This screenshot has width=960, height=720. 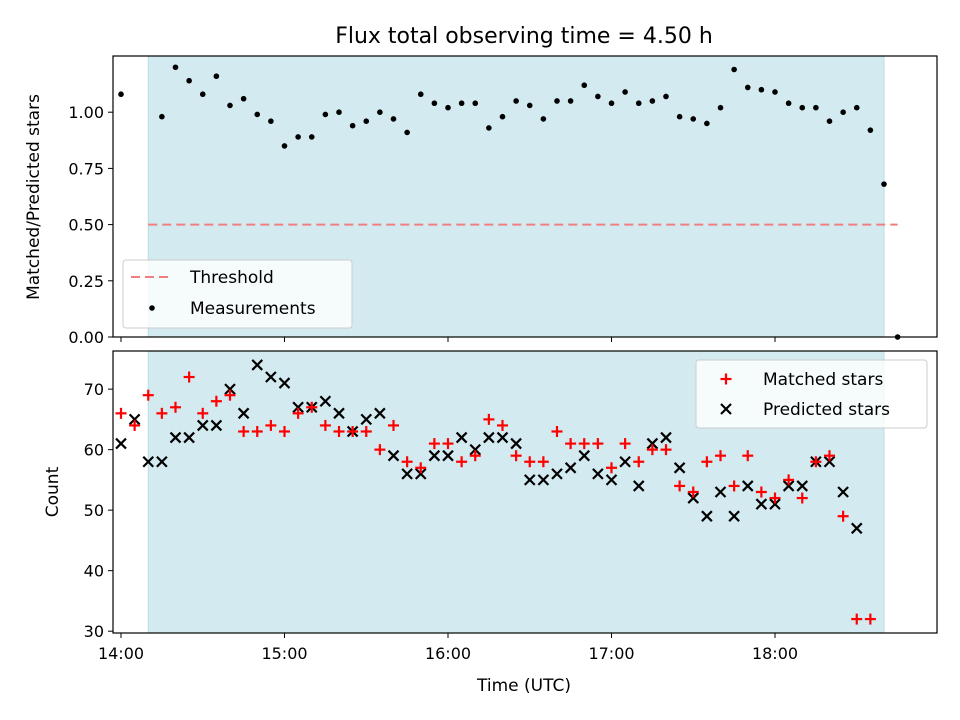 I want to click on bottom-legend: Matched stars Predicted stars, so click(x=811, y=394).